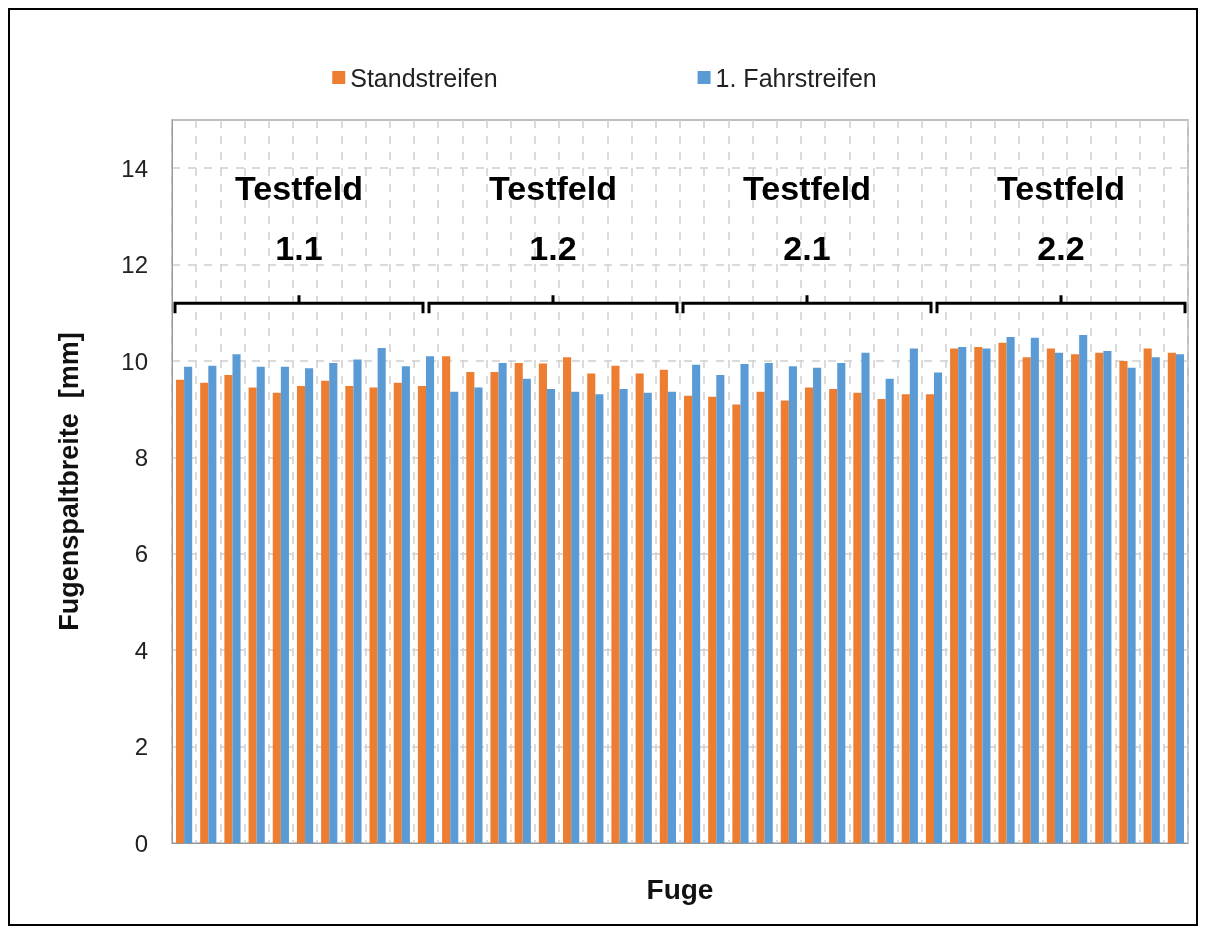 The image size is (1209, 927). I want to click on y-tick-label: 12, so click(134, 265).